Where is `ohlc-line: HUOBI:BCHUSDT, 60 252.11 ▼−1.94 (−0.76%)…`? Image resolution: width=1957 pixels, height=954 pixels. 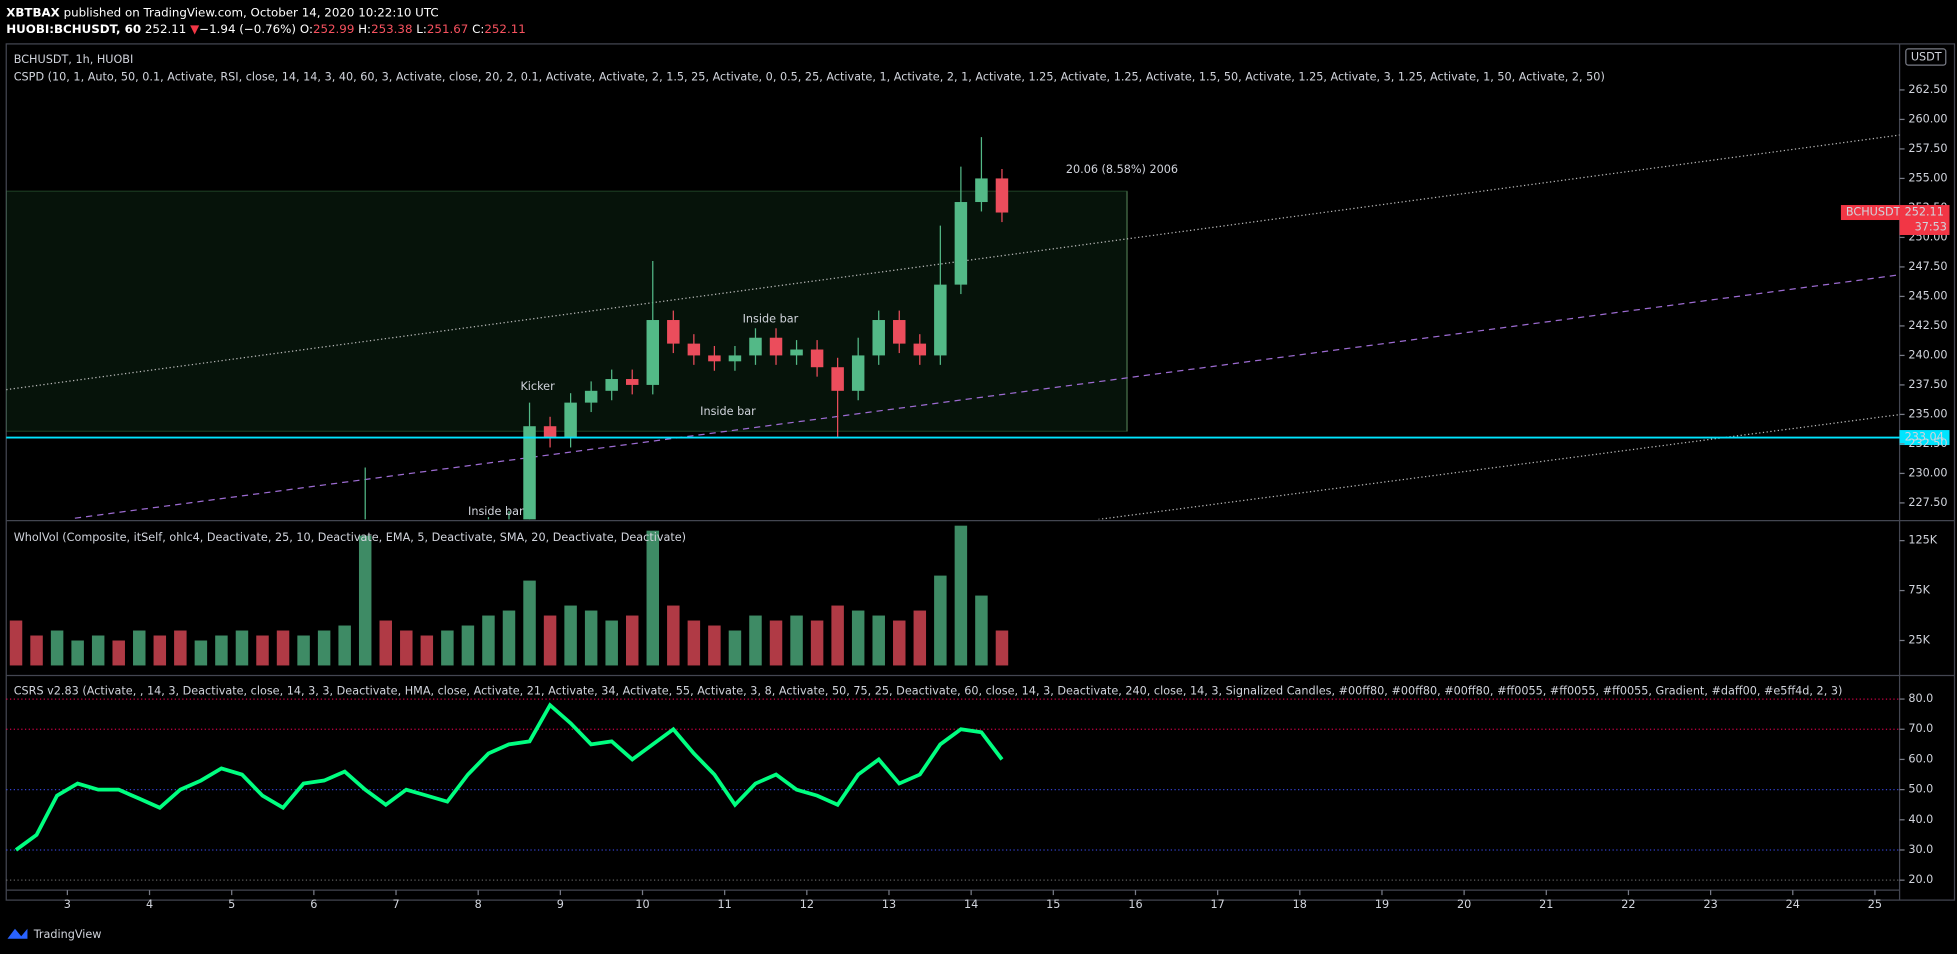 ohlc-line: HUOBI:BCHUSDT, 60 252.11 ▼−1.94 (−0.76%)… is located at coordinates (266, 28).